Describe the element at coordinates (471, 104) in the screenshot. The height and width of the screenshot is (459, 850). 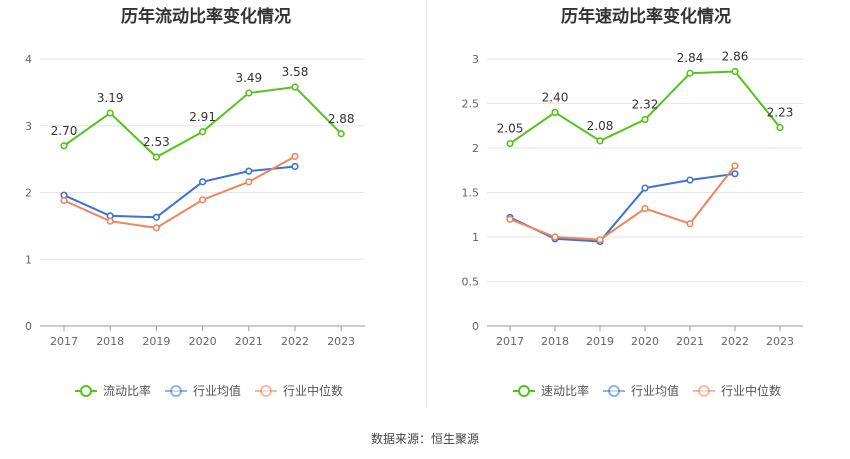
I see `y-tick-label: 2.5` at that location.